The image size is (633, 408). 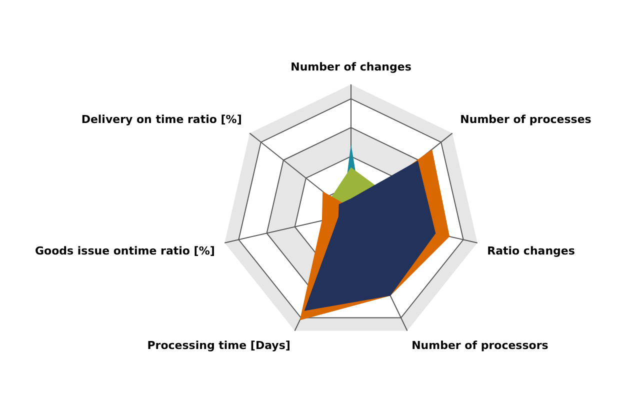 What do you see at coordinates (161, 119) in the screenshot?
I see `spoke-label: Delivery on time ratio [%]` at bounding box center [161, 119].